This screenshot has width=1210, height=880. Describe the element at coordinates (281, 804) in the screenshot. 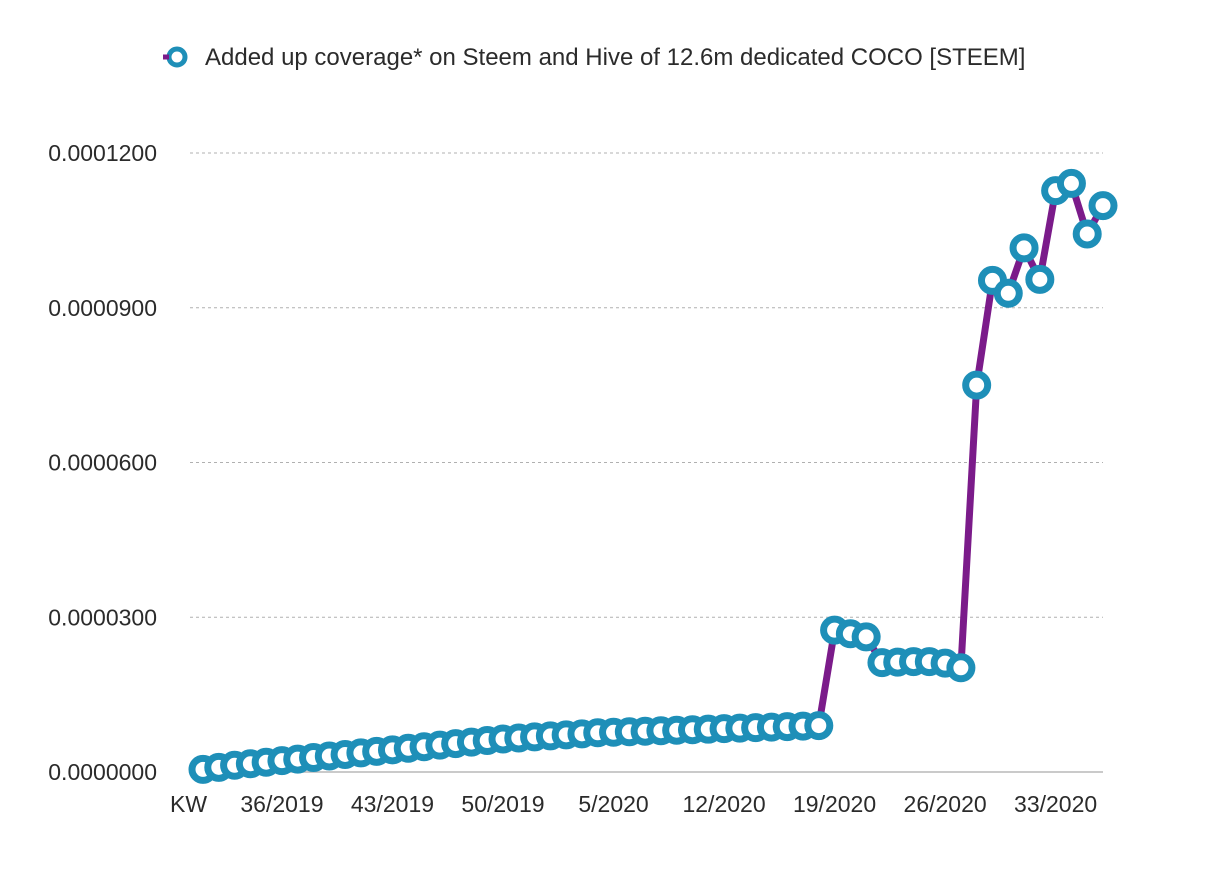

I see `x-tick-label: 36/2019` at that location.